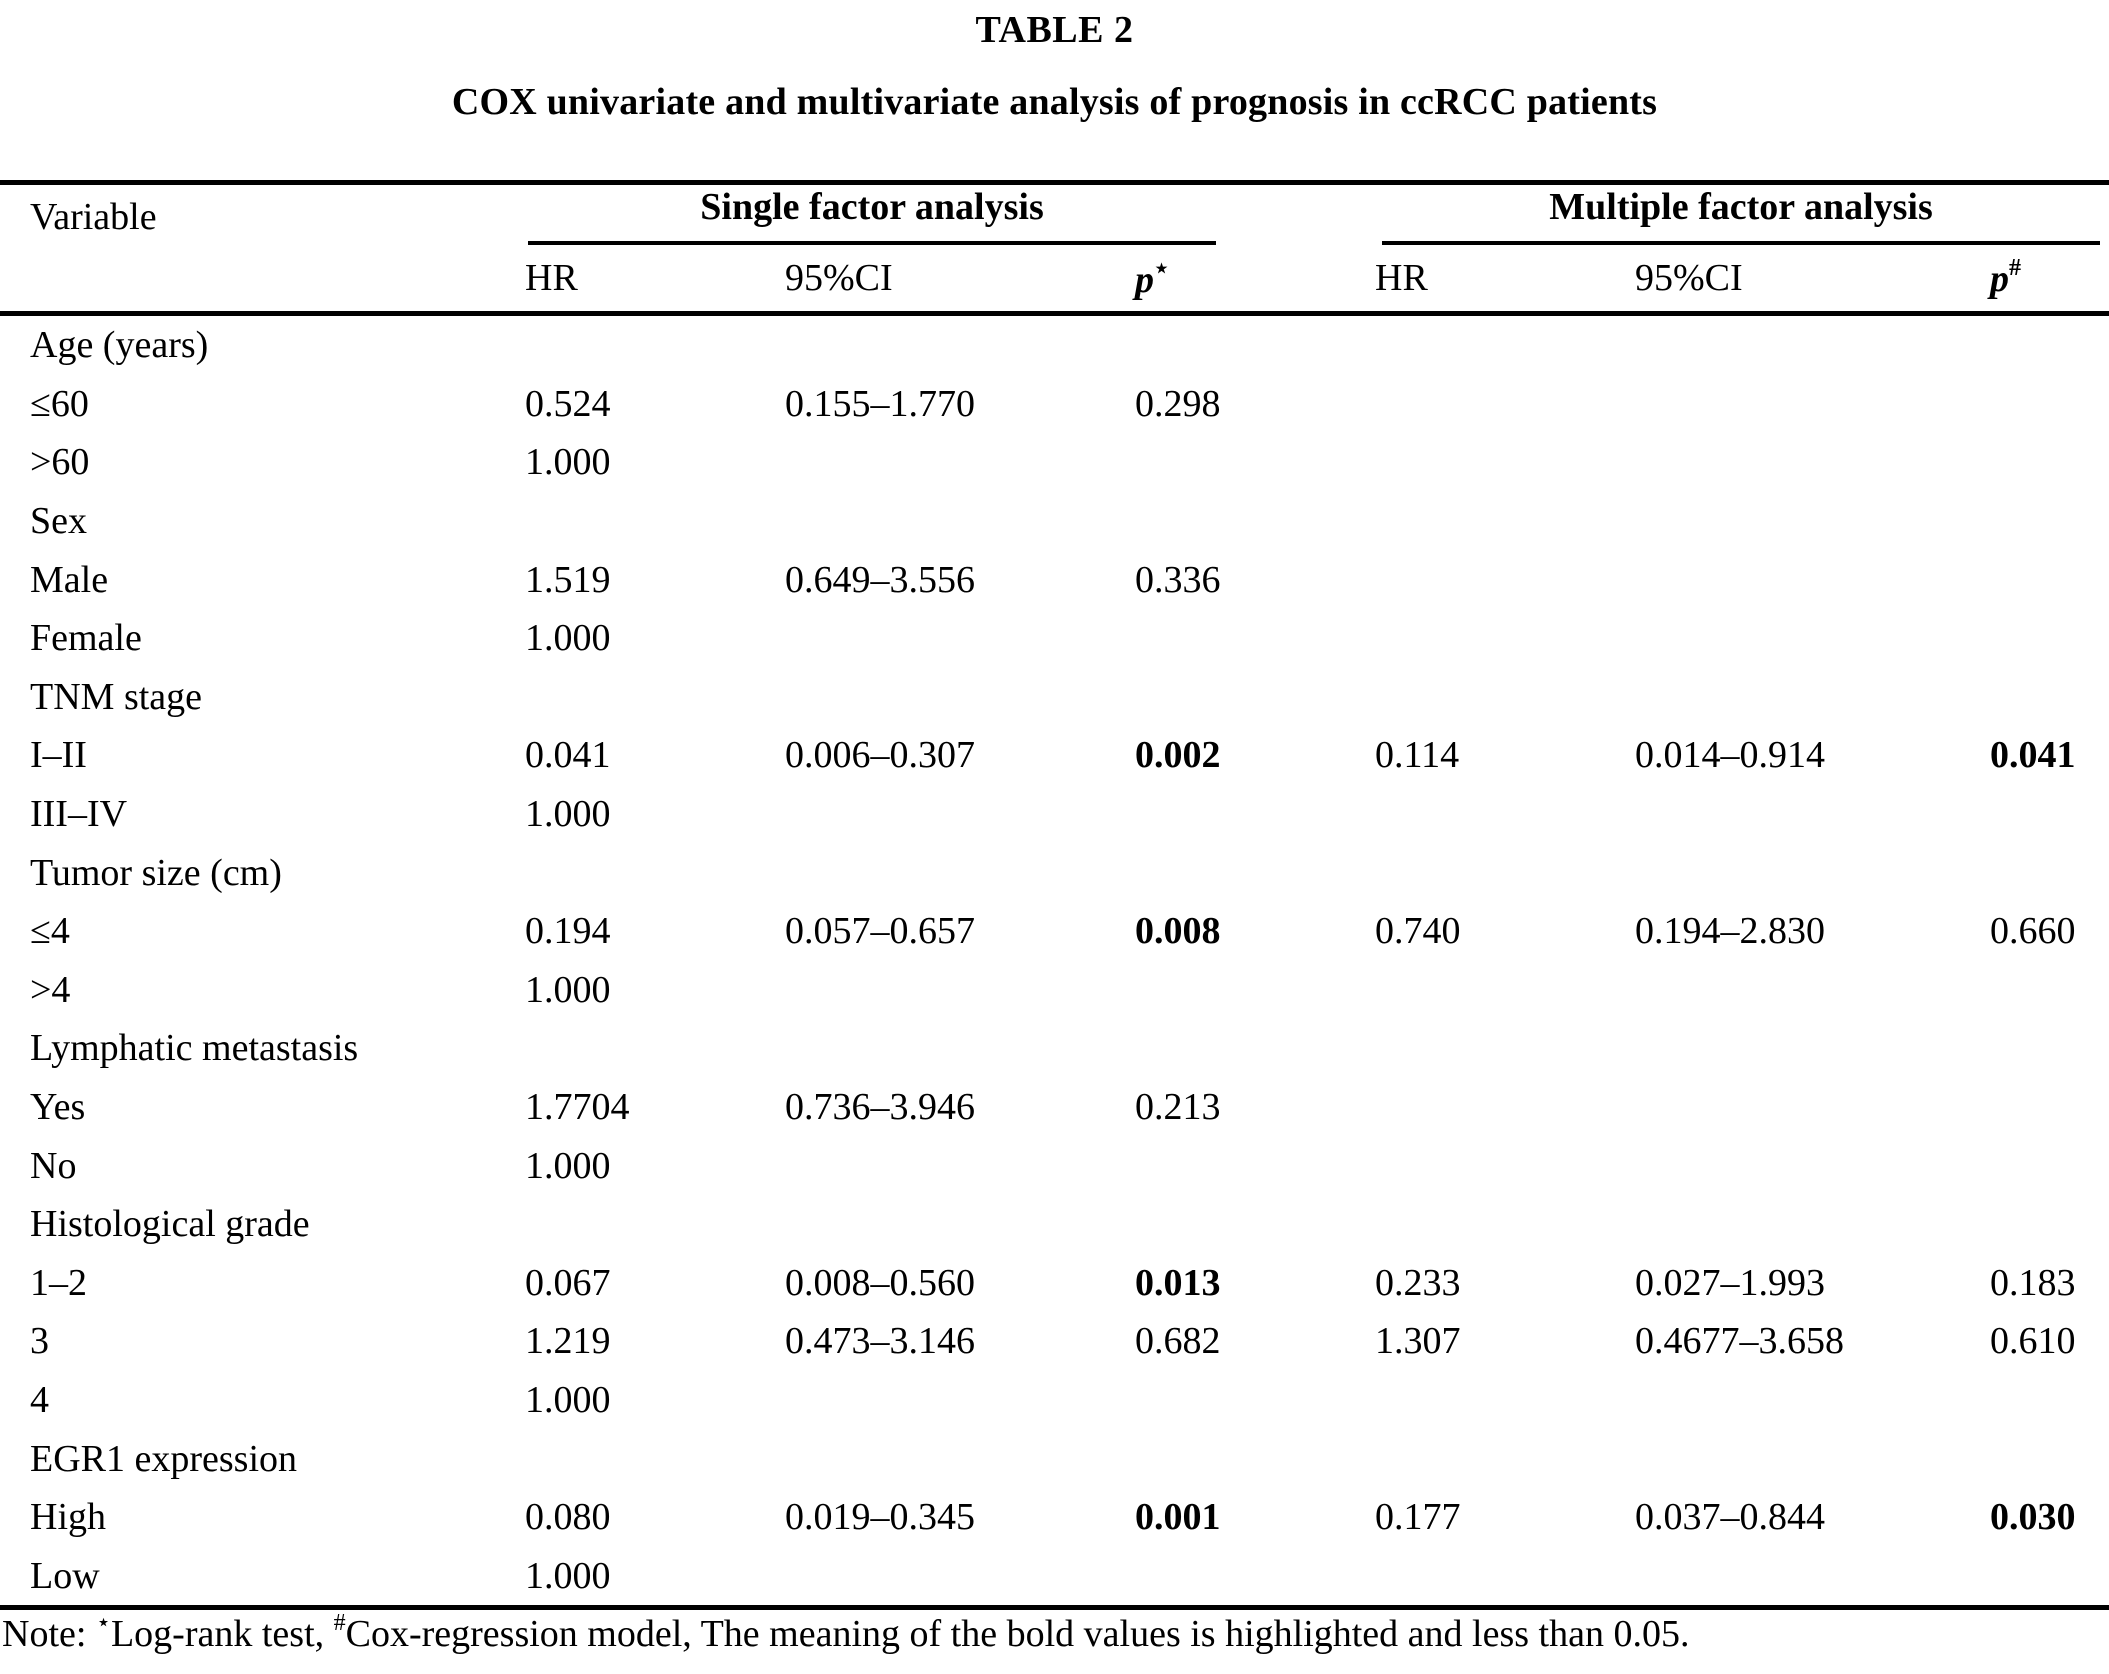 The width and height of the screenshot is (2109, 1674). What do you see at coordinates (60, 462) in the screenshot?
I see `row-label-cell: >60` at bounding box center [60, 462].